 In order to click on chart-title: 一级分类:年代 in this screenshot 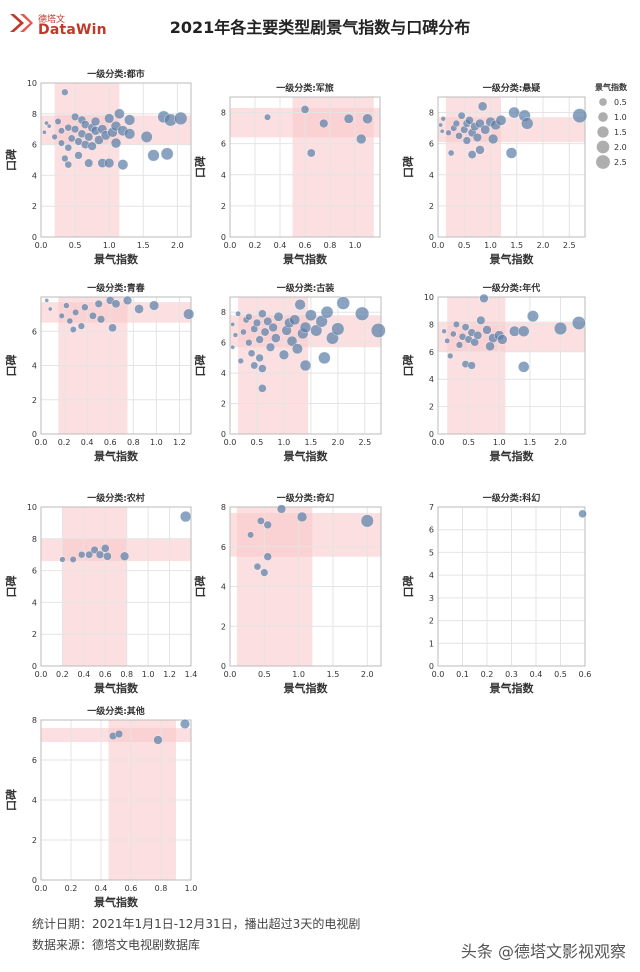, I will do `click(512, 288)`.